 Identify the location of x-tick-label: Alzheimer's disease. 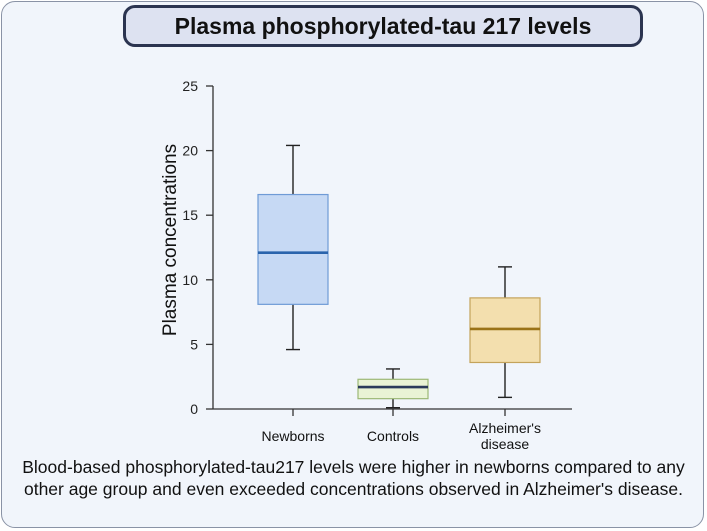
(505, 436).